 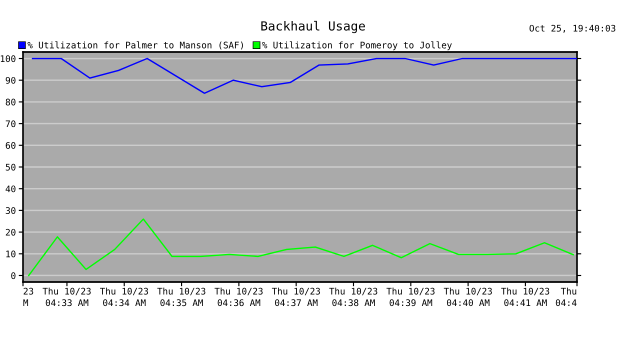 I want to click on x-tick-label: Thu 10/23 04:33 AM, so click(x=66, y=297).